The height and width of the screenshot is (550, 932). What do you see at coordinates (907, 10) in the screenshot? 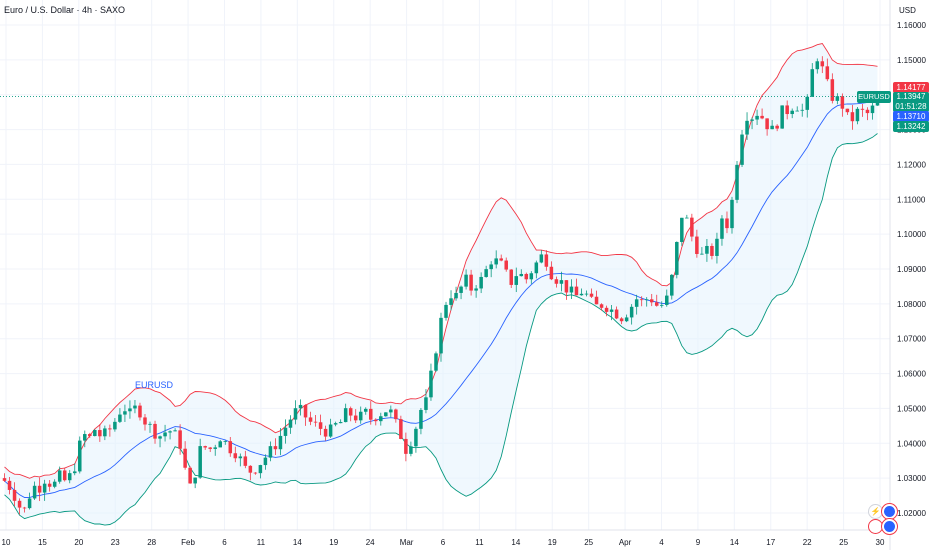
I see `currency-label: USD` at bounding box center [907, 10].